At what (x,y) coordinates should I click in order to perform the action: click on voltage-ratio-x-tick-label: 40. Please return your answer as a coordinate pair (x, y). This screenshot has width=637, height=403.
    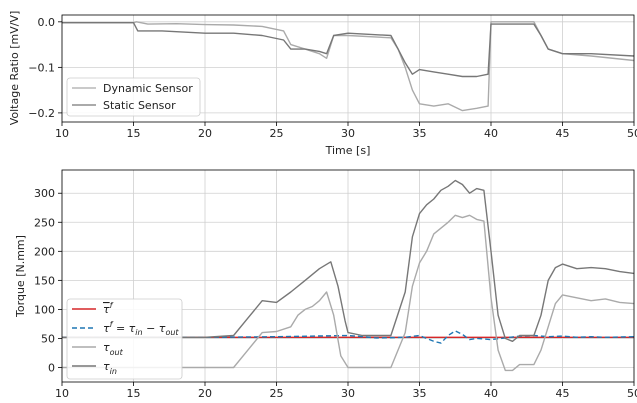
    Looking at the image, I should click on (491, 133).